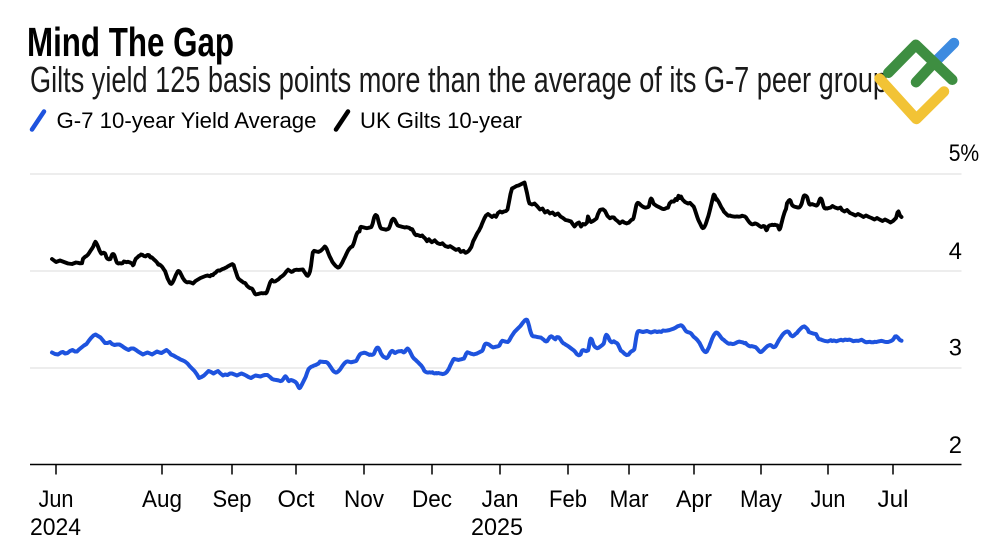 Image resolution: width=1000 pixels, height=550 pixels. I want to click on svg-text: May, so click(761, 499).